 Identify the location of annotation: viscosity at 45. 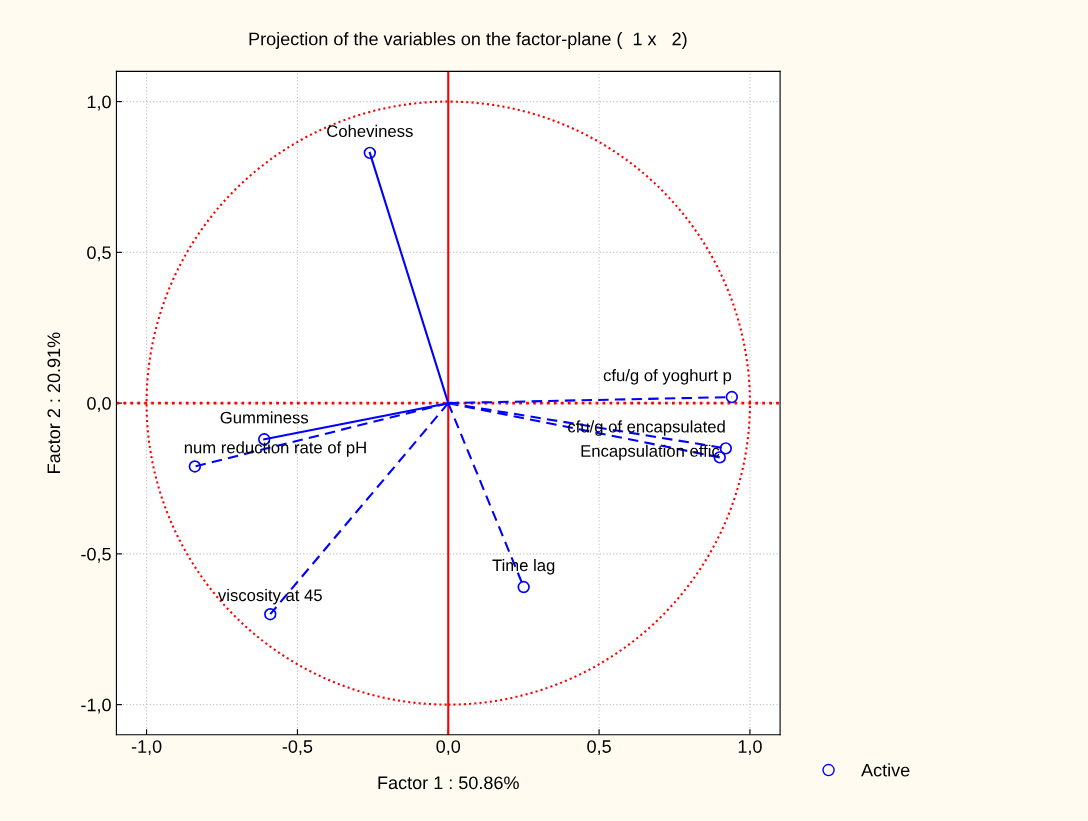
(269, 596).